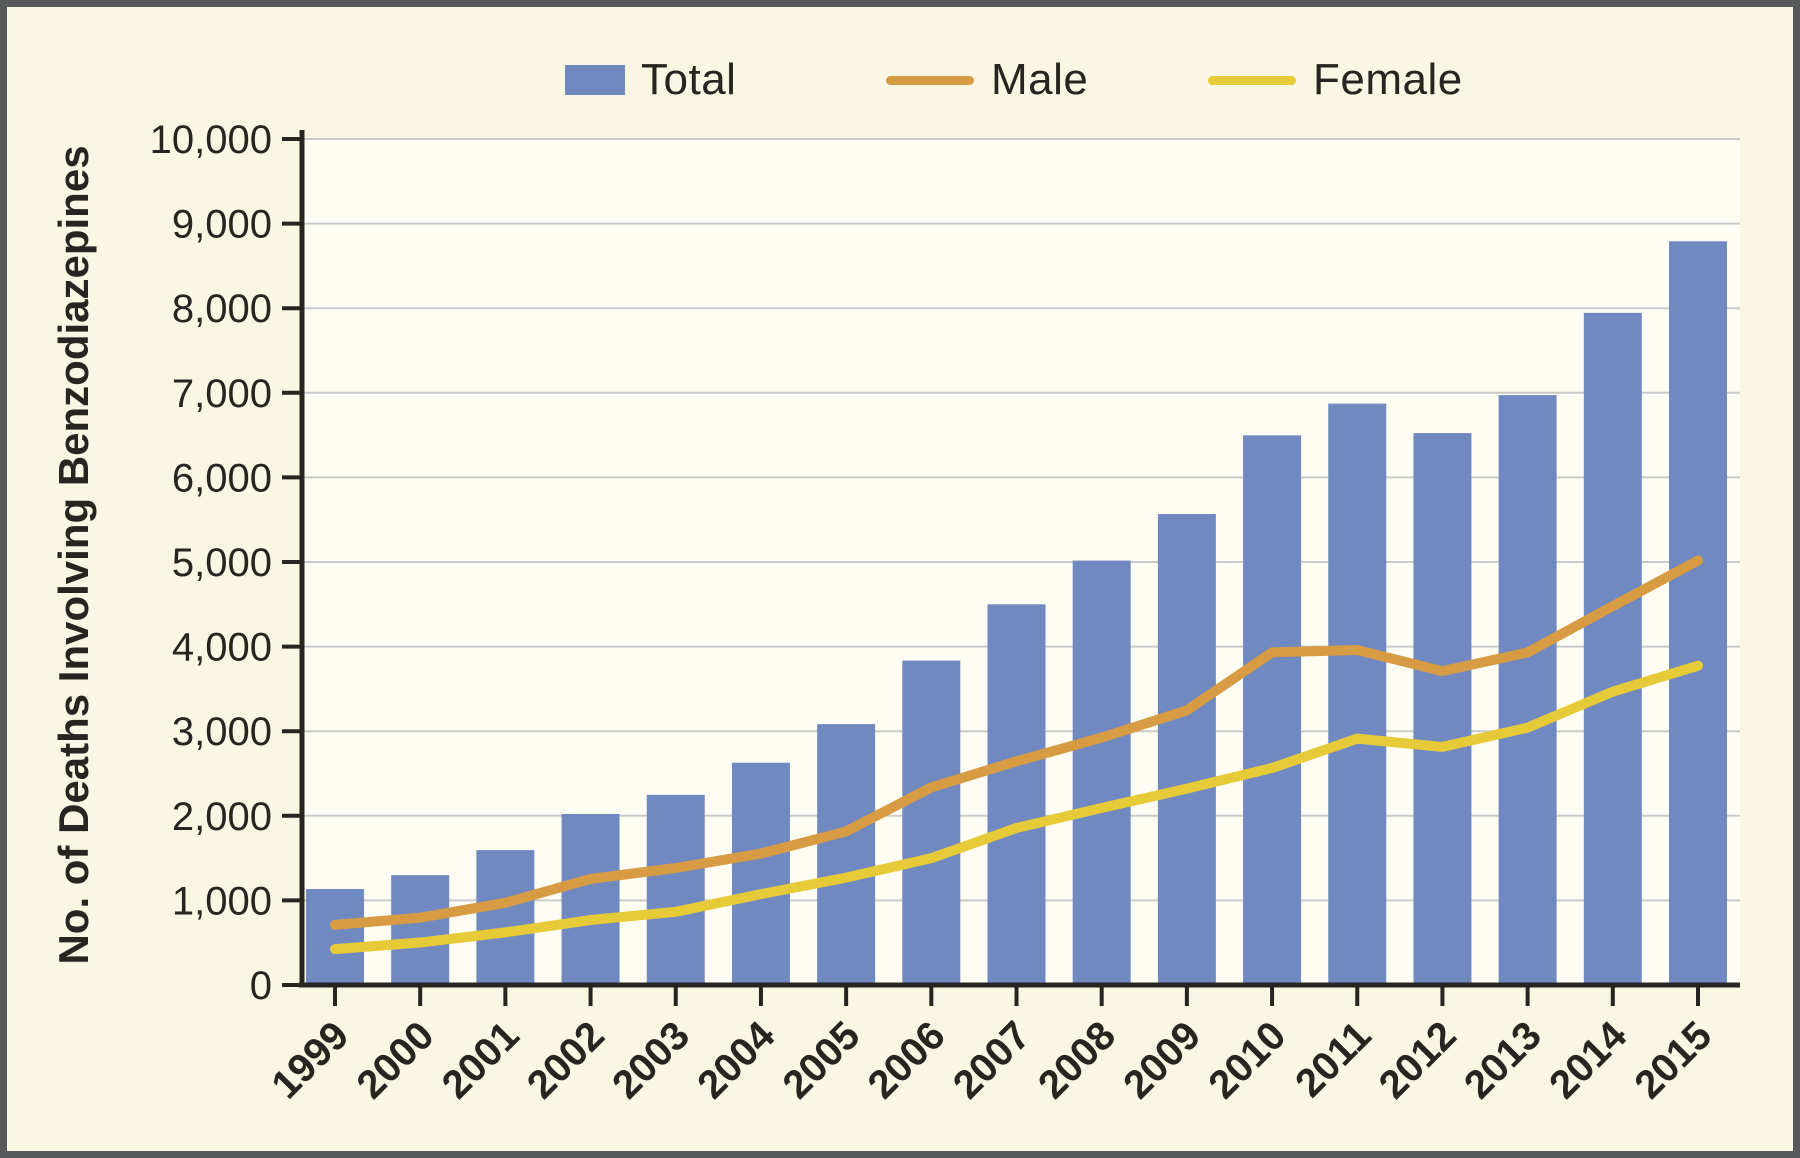 This screenshot has height=1158, width=1800. I want to click on y-tick-label-0: 0, so click(261, 986).